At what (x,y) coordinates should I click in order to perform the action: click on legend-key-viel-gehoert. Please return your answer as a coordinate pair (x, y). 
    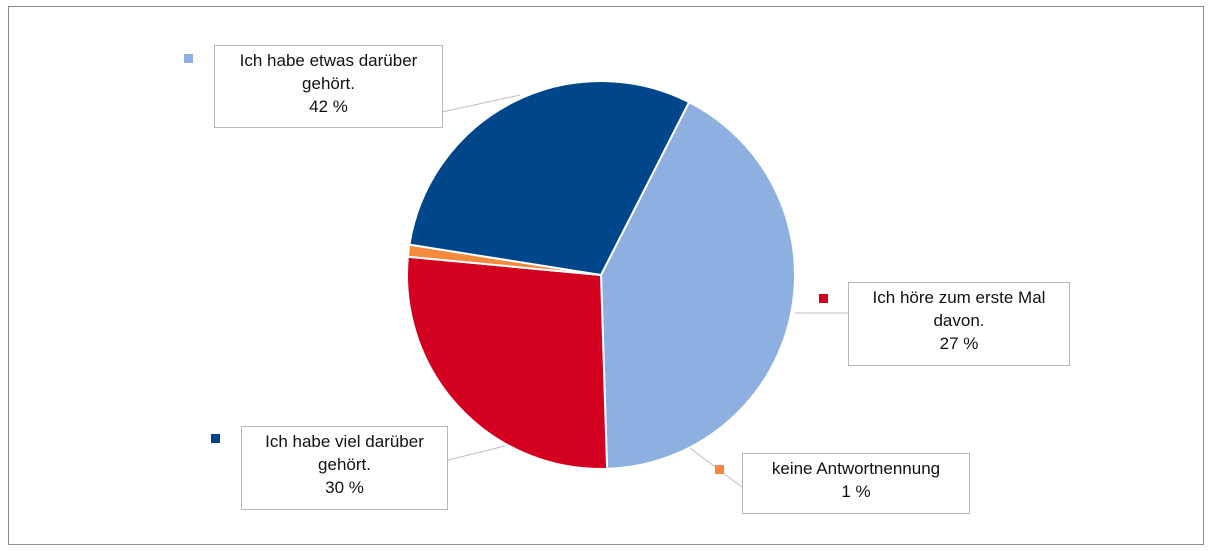
    Looking at the image, I should click on (215, 438).